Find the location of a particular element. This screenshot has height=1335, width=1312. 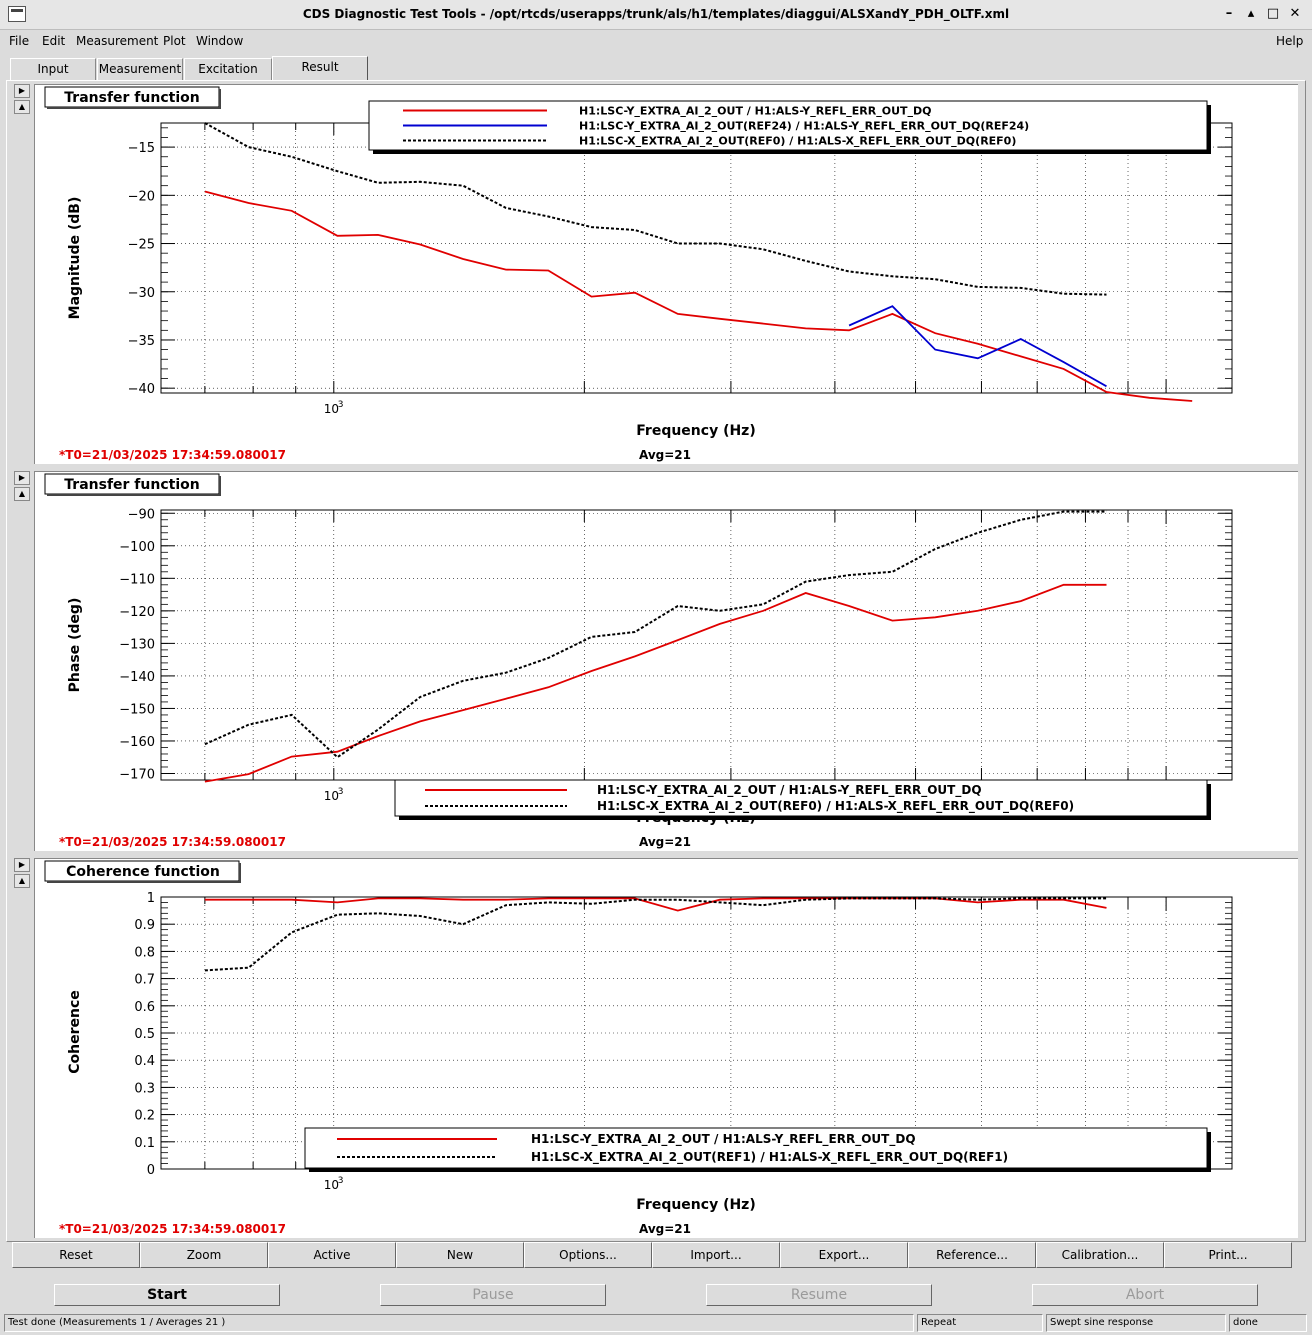

y-tick-label: −90 is located at coordinates (141, 514).